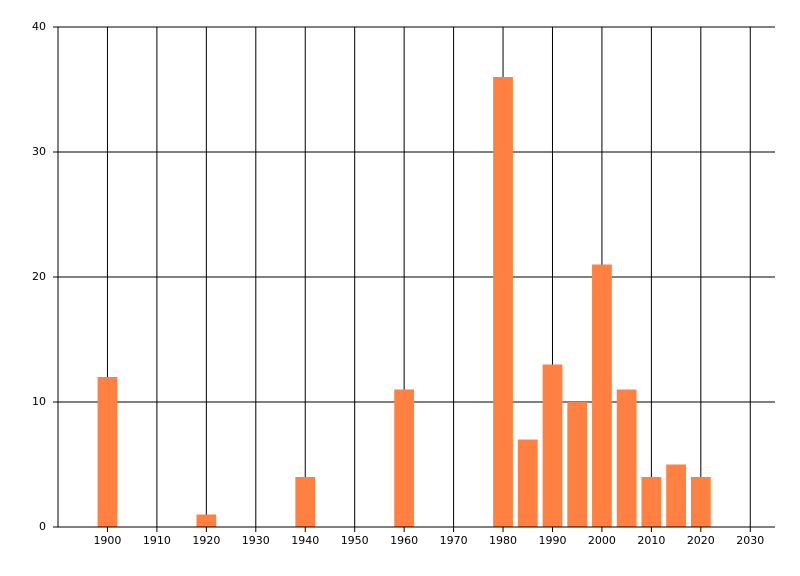 The image size is (800, 576). What do you see at coordinates (305, 540) in the screenshot?
I see `x-tick-label: 1940` at bounding box center [305, 540].